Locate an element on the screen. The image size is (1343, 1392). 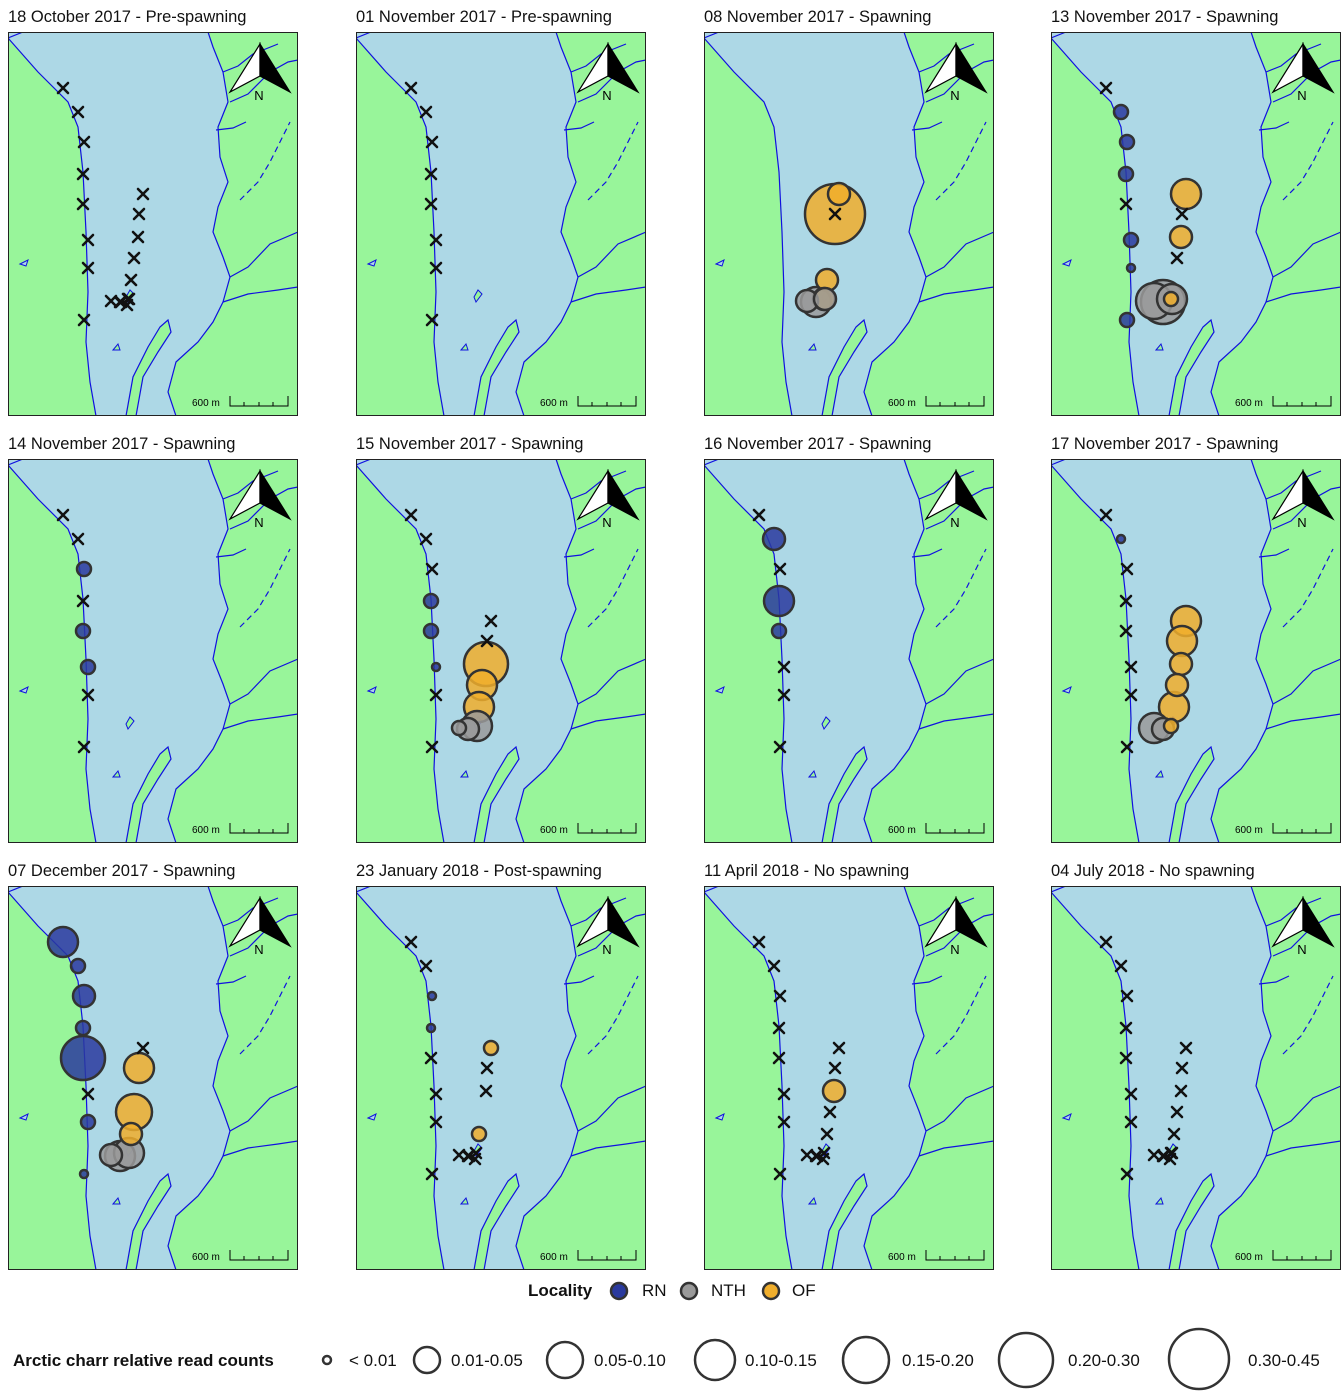
locality-label-rn: RN is located at coordinates (654, 1290).